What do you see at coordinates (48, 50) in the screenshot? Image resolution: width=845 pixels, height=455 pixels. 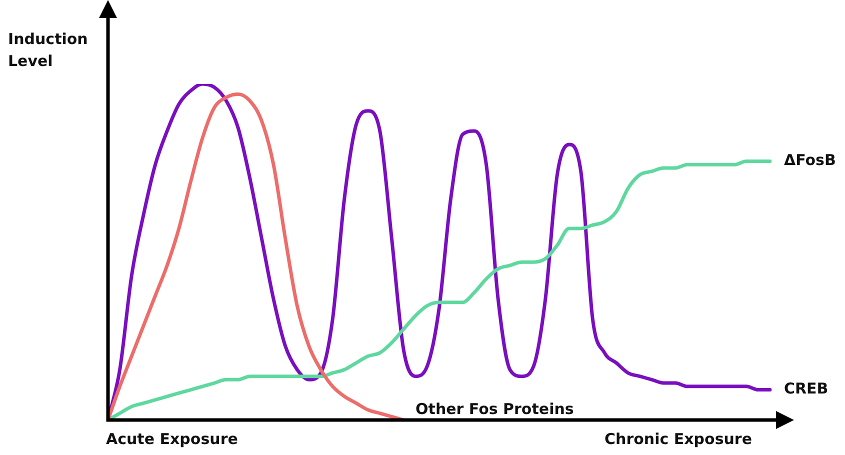 I see `y-axis-title: Induction Level` at bounding box center [48, 50].